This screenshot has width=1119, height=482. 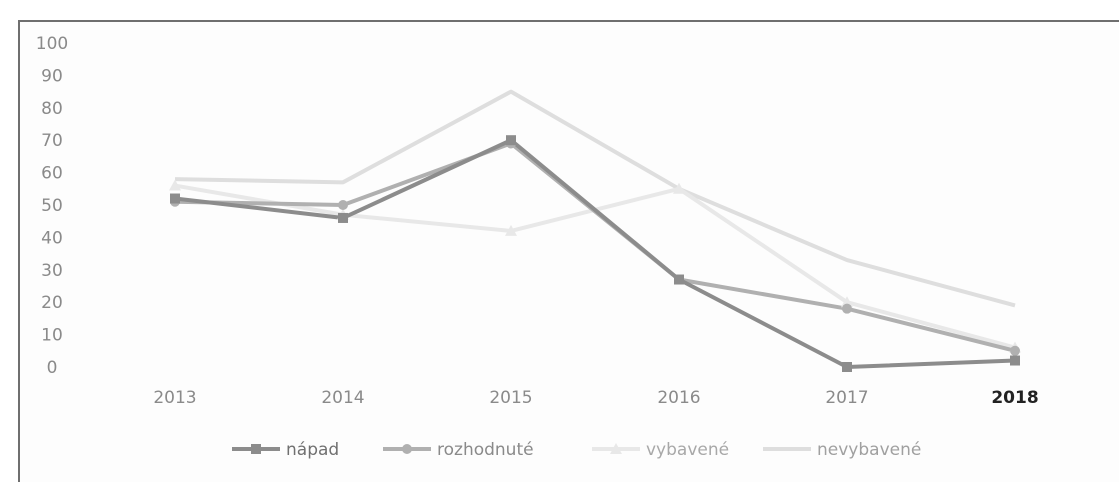 What do you see at coordinates (52, 303) in the screenshot?
I see `y-tick-label: 20` at bounding box center [52, 303].